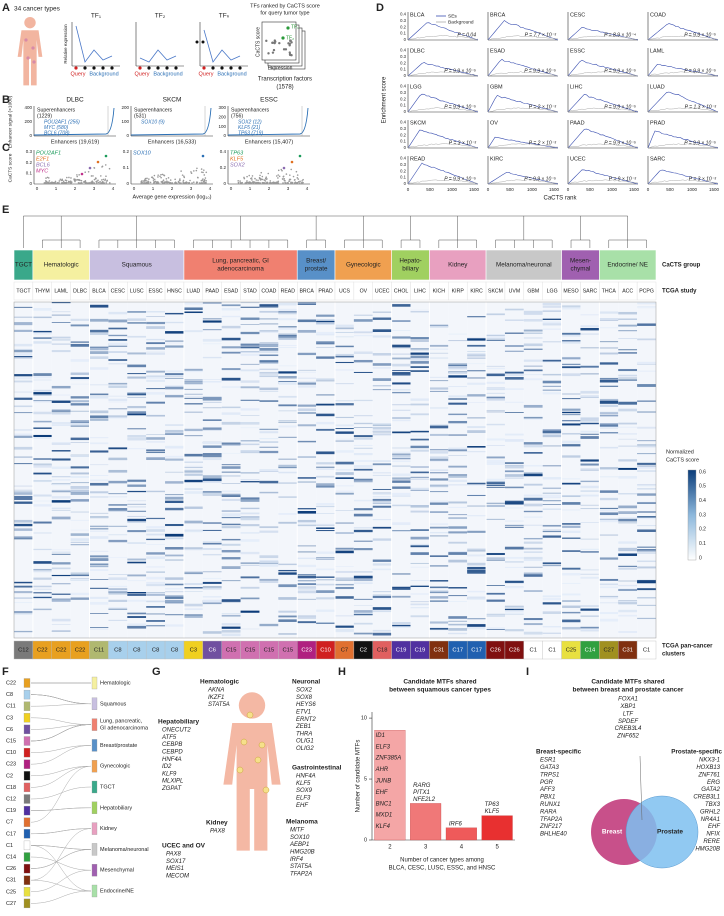 The image size is (724, 916). Describe the element at coordinates (612, 189) in the screenshot. I see `x-tick-label: 1000` at that location.